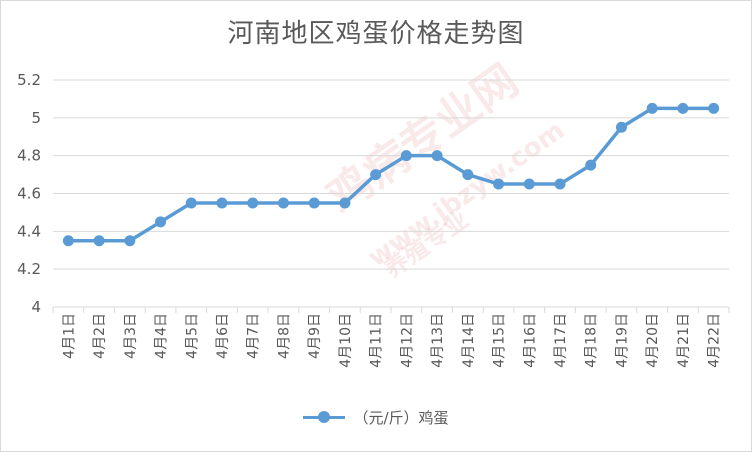 The width and height of the screenshot is (752, 452). I want to click on x-tick-label: 4月19日, so click(622, 340).